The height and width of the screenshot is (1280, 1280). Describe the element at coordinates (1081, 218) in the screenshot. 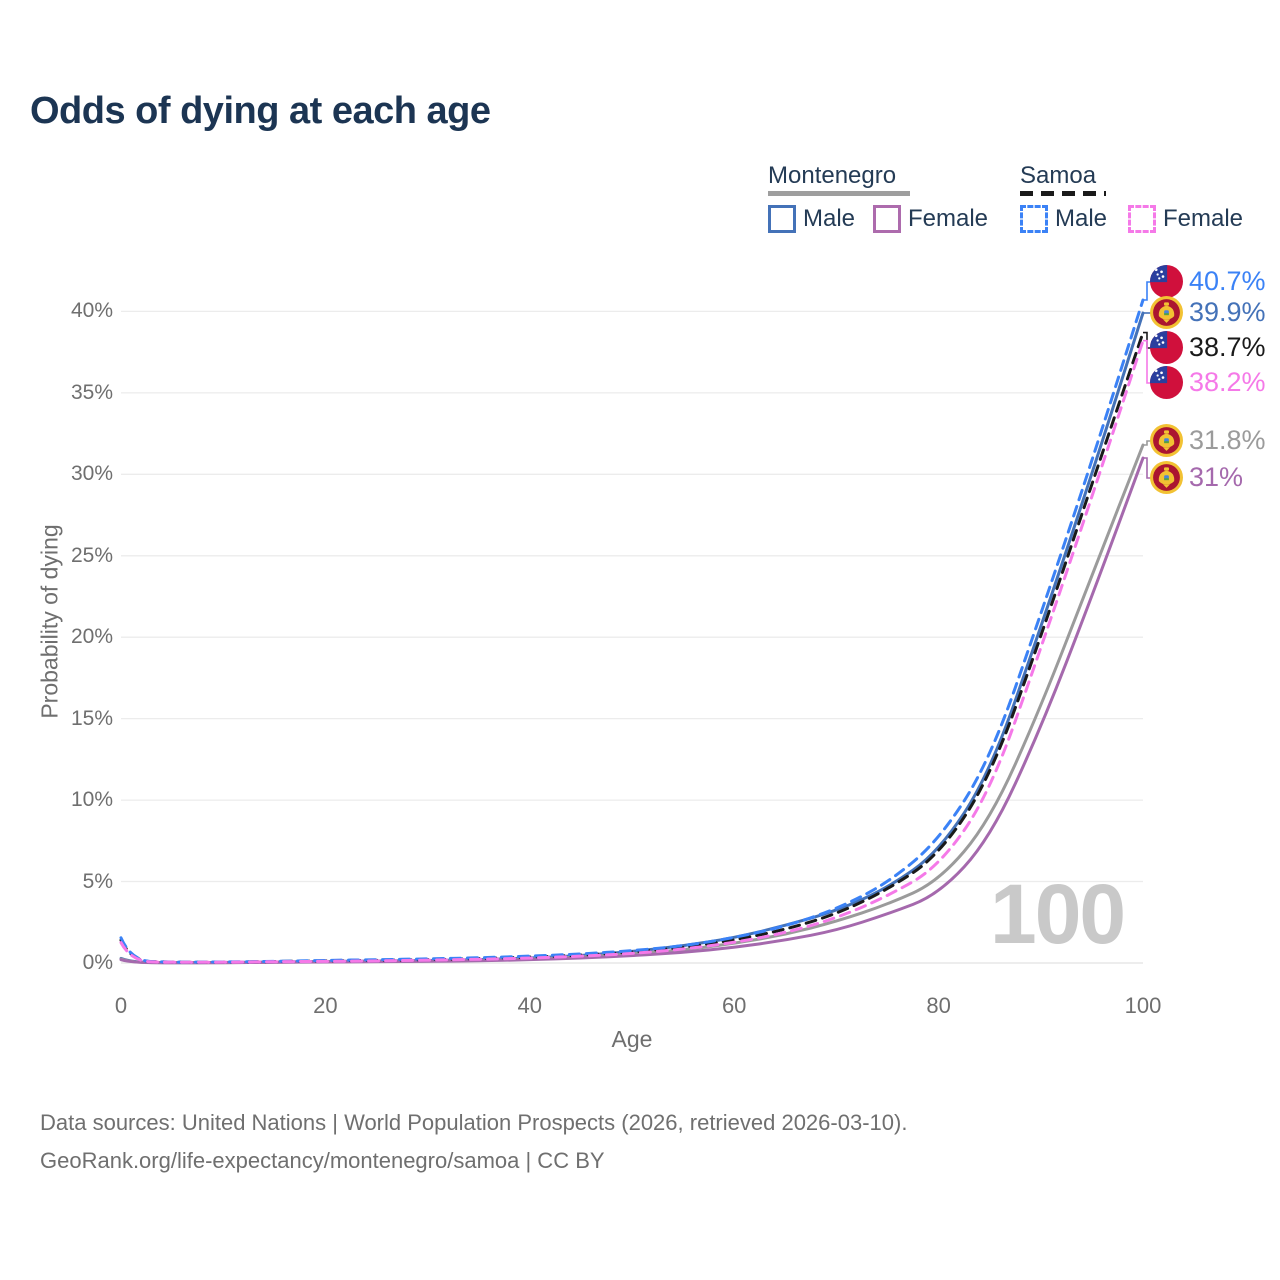

I see `legend-label-samoa-male: Male` at that location.